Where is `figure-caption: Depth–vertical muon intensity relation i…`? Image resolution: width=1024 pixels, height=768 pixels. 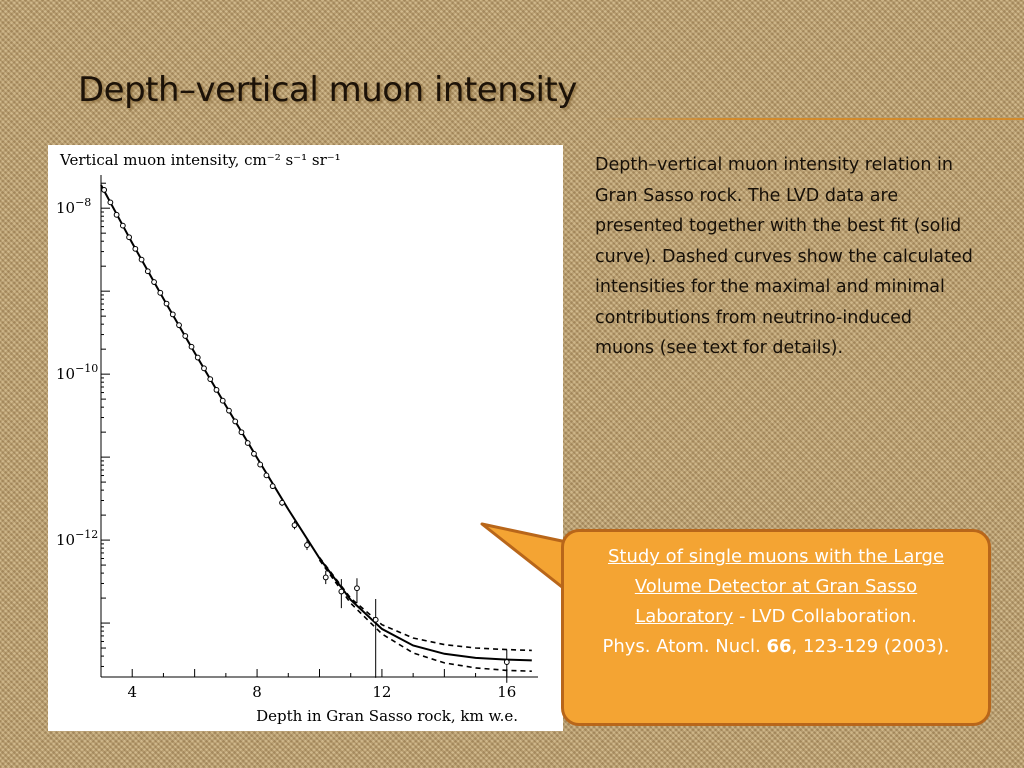 figure-caption: Depth–vertical muon intensity relation i… is located at coordinates (784, 256).